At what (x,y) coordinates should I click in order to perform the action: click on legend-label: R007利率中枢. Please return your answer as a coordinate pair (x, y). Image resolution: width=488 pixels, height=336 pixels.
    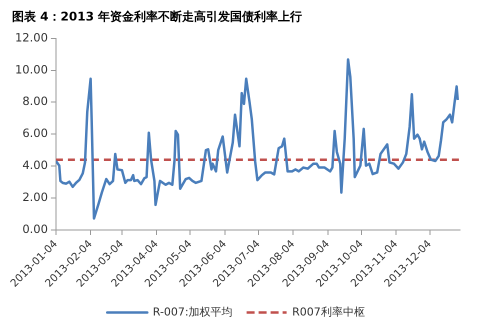
    Looking at the image, I should click on (328, 311).